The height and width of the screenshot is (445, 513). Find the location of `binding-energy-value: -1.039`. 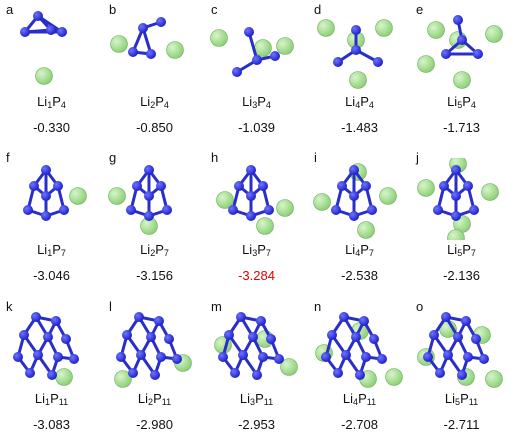

binding-energy-value: -1.039 is located at coordinates (256, 127).